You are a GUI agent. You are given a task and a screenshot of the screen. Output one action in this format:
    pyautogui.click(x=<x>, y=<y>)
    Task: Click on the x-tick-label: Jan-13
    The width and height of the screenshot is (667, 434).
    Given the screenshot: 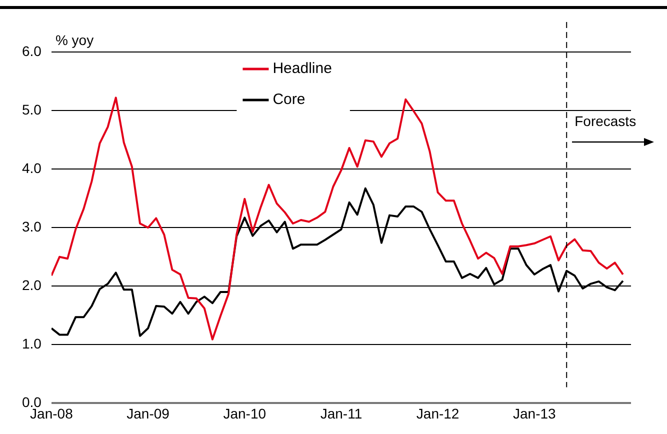 What is the action you would take?
    pyautogui.click(x=534, y=413)
    